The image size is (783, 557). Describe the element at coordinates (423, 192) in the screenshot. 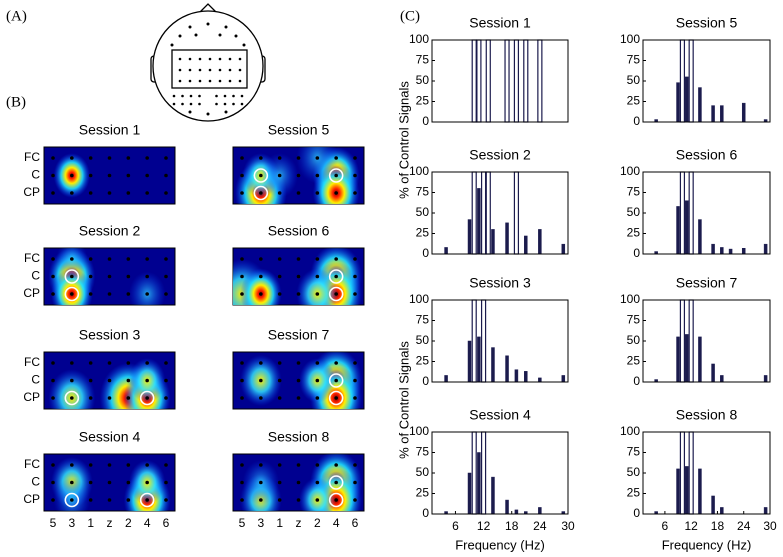

I see `y-tick-label: 75` at that location.